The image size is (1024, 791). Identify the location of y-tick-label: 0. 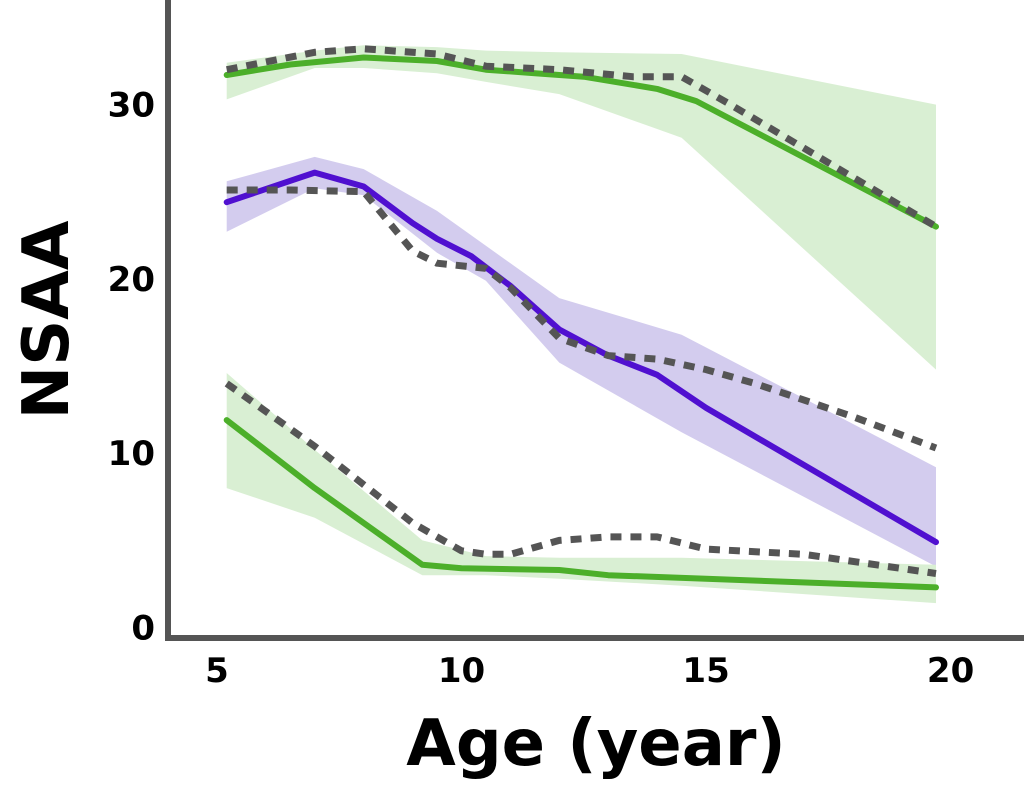
(143, 629).